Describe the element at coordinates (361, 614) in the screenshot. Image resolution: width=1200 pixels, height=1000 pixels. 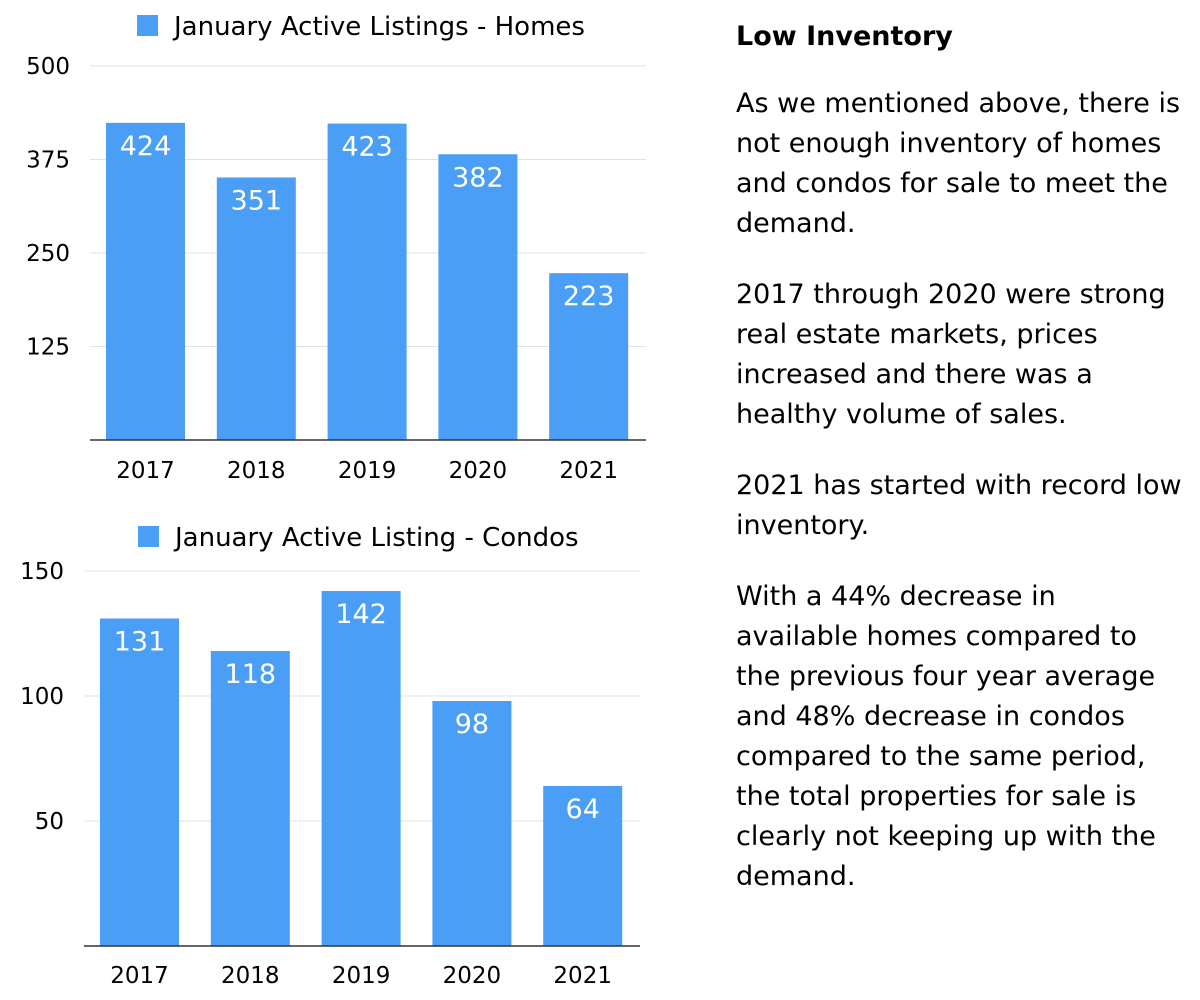
I see `bar-data-label: 142` at that location.